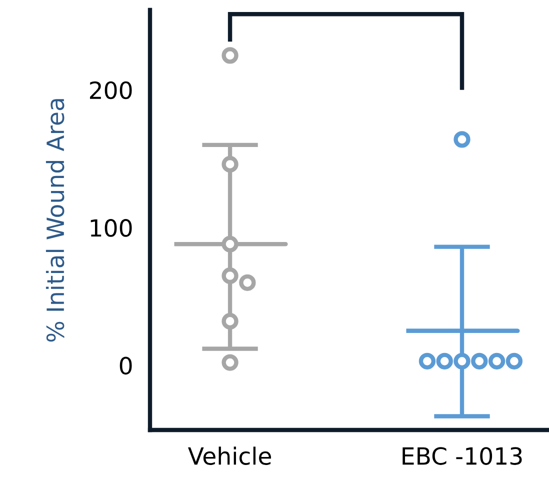 This screenshot has height=488, width=549. Describe the element at coordinates (111, 228) in the screenshot. I see `y-tick-label: 100` at that location.